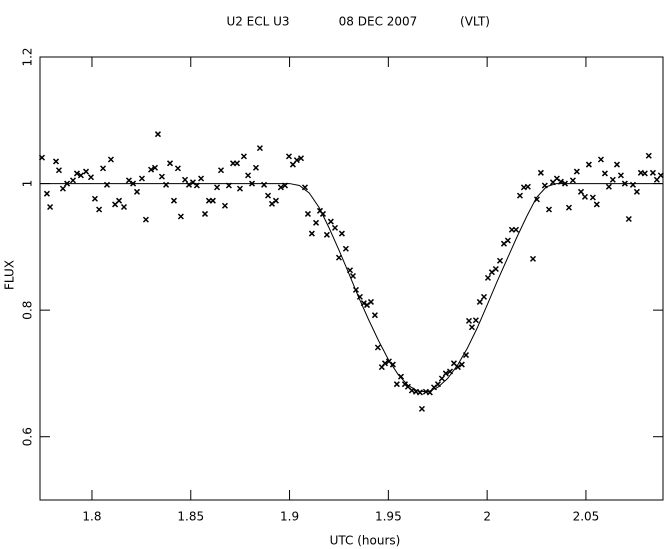 The width and height of the screenshot is (664, 549). I want to click on x-axis-label: UTC (hours), so click(365, 541).